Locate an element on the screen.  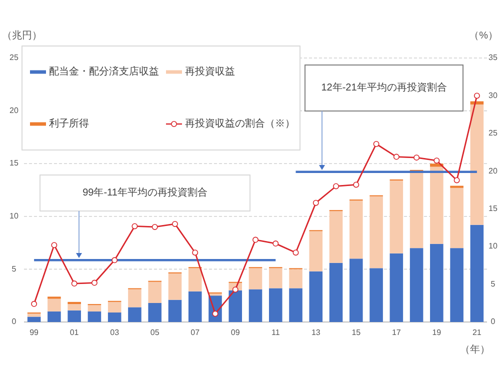
legend-label: 再投資収益 is located at coordinates (210, 72).